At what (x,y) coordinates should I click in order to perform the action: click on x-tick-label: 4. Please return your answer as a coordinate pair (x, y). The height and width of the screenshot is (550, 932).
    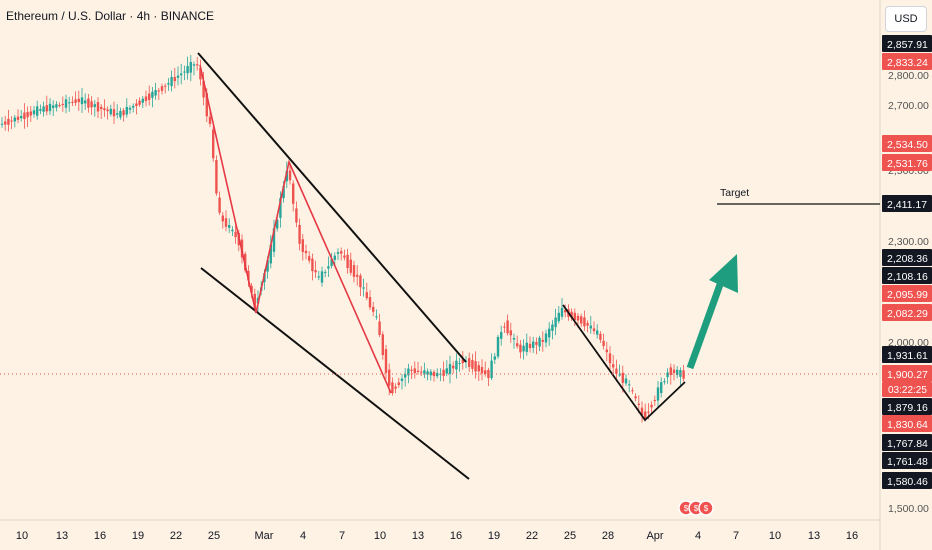
    Looking at the image, I should click on (698, 536).